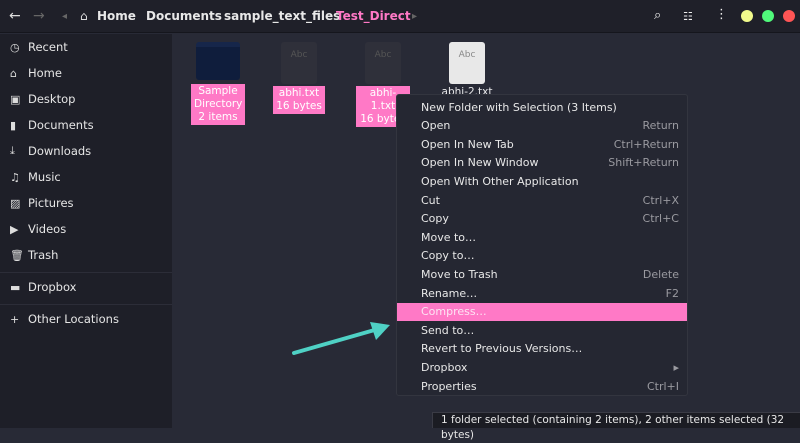 The height and width of the screenshot is (443, 800). What do you see at coordinates (789, 16) in the screenshot?
I see `close-button` at bounding box center [789, 16].